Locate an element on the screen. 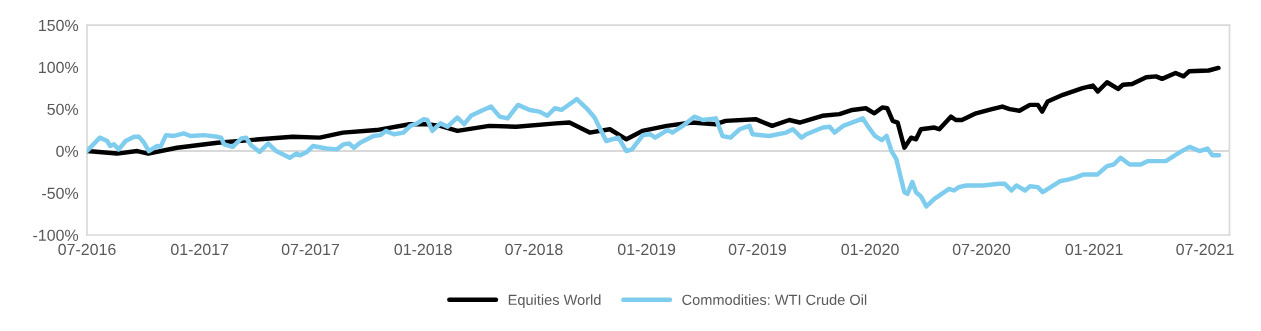 The width and height of the screenshot is (1261, 331). x-tick-label: 01-2017 is located at coordinates (199, 249).